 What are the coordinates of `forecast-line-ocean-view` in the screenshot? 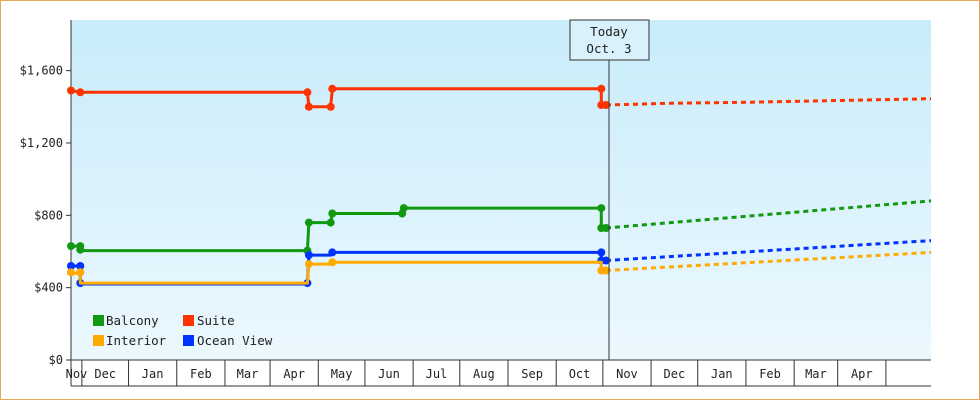 It's located at (768, 250).